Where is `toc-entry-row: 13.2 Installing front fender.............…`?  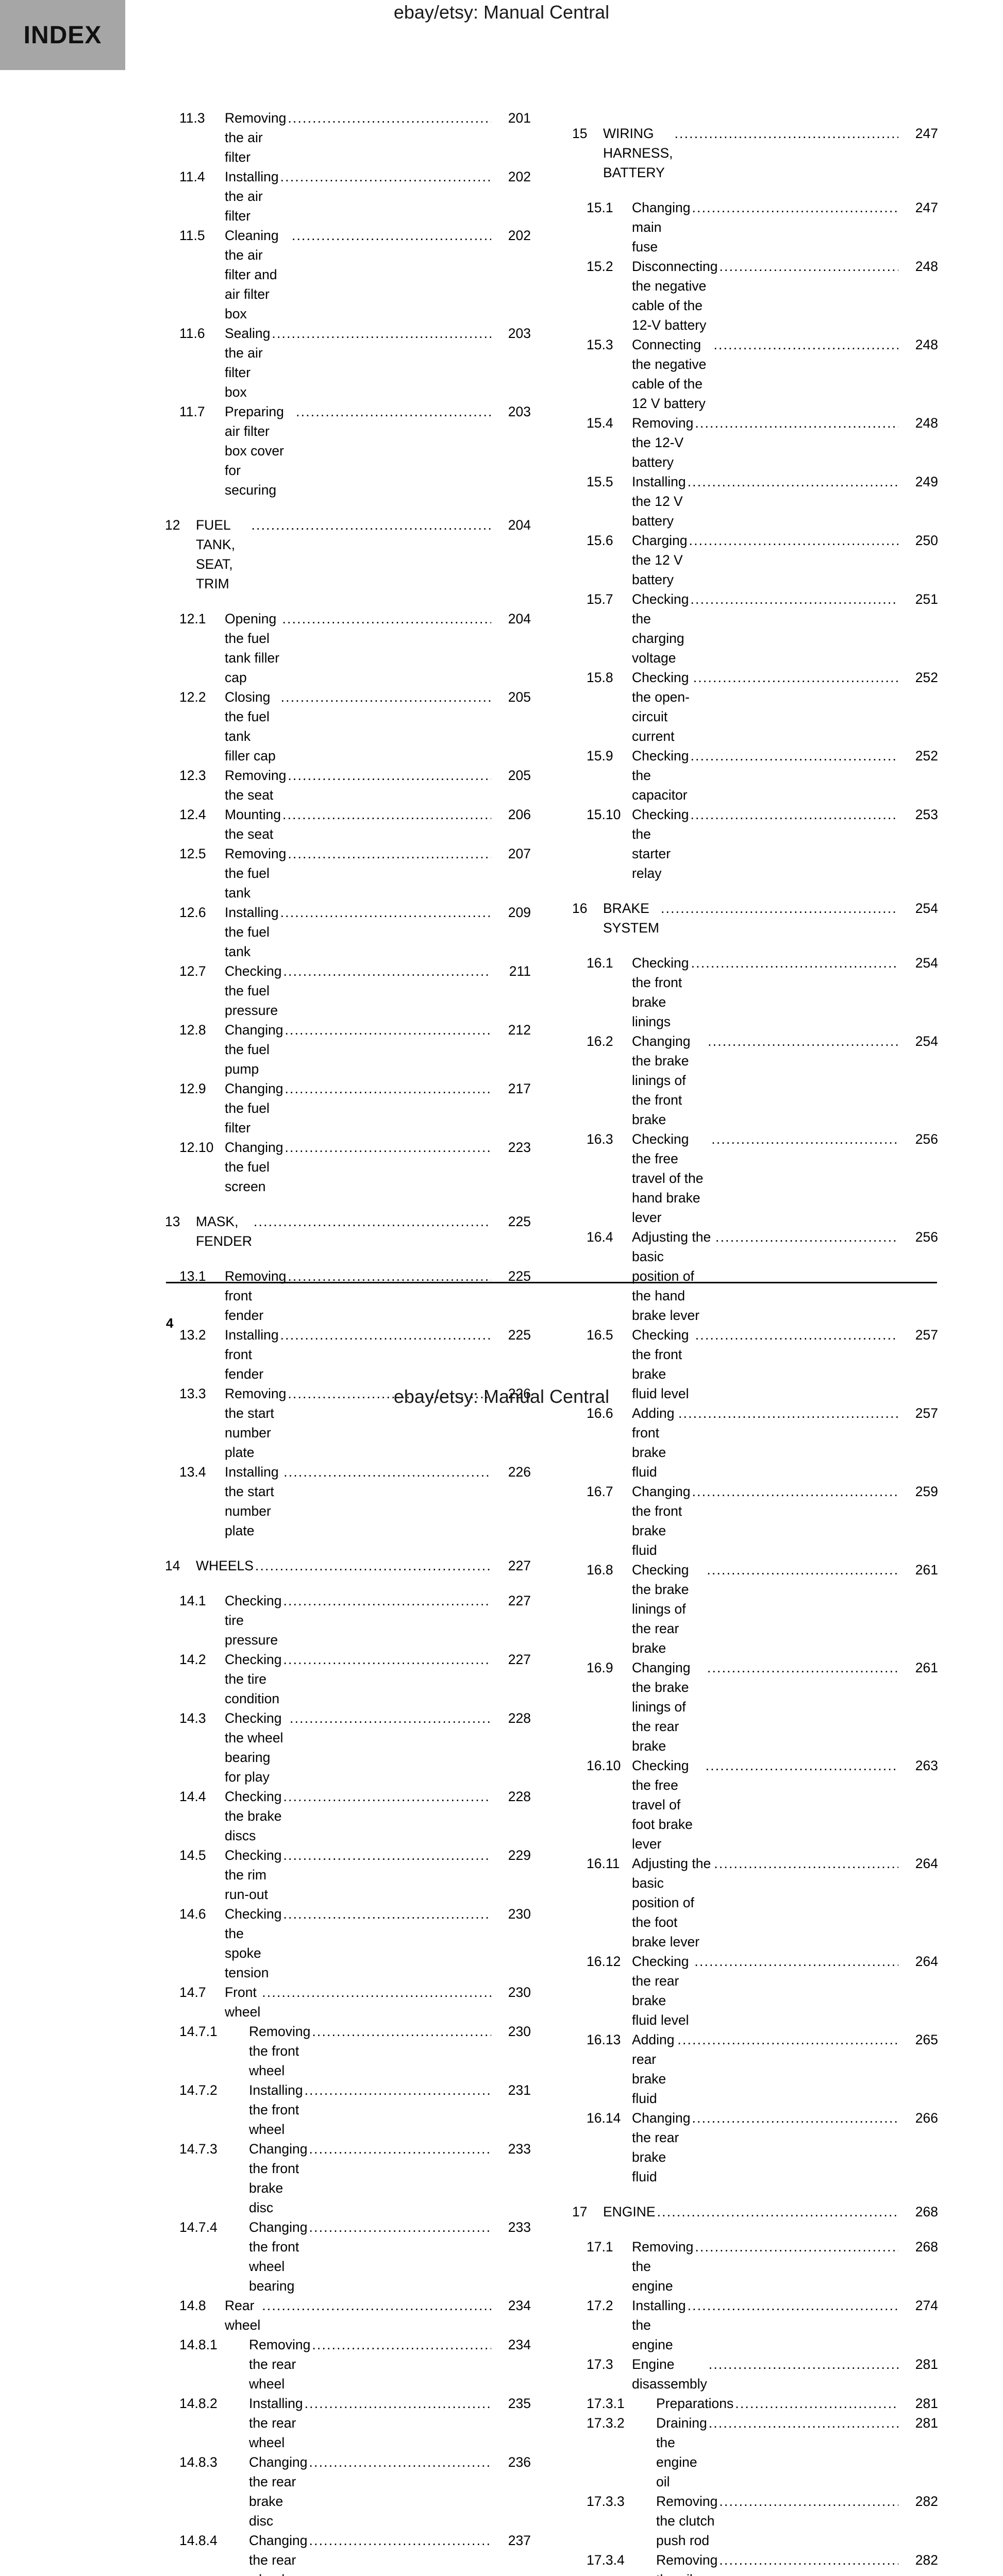
toc-entry-row: 13.2 Installing front fender.............… is located at coordinates (348, 1354).